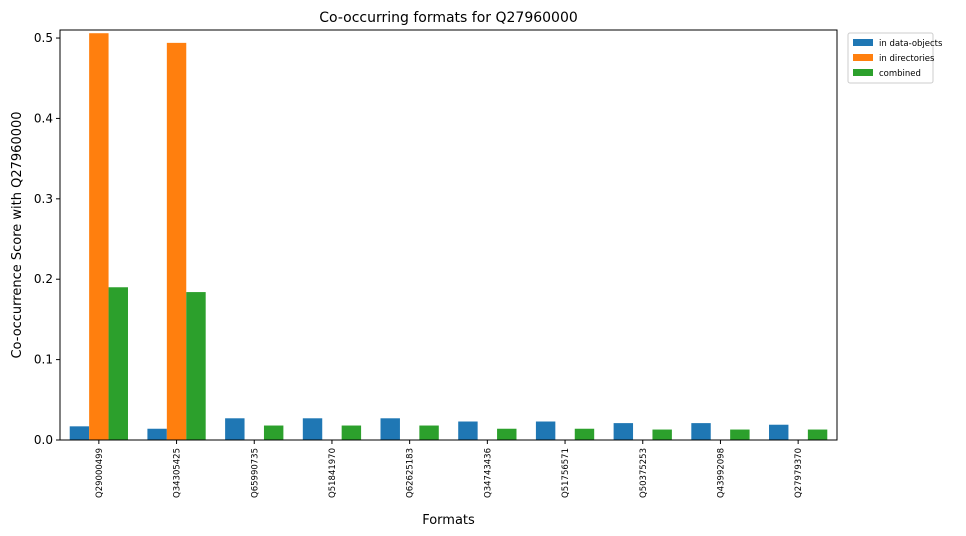 Image resolution: width=966 pixels, height=536 pixels. What do you see at coordinates (99, 236) in the screenshot?
I see `bar-in-directories-Q29000499` at bounding box center [99, 236].